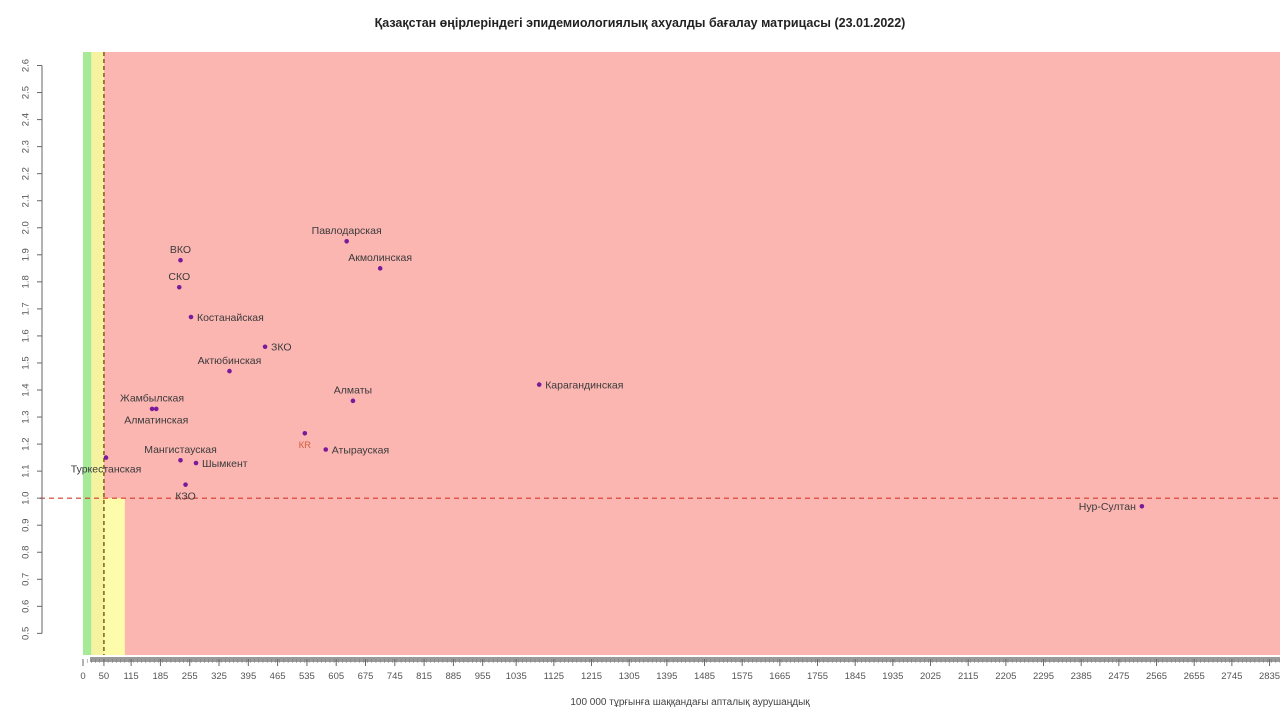 This screenshot has width=1280, height=720. What do you see at coordinates (26, 633) in the screenshot?
I see `y-tick-label: 0.5` at bounding box center [26, 633].